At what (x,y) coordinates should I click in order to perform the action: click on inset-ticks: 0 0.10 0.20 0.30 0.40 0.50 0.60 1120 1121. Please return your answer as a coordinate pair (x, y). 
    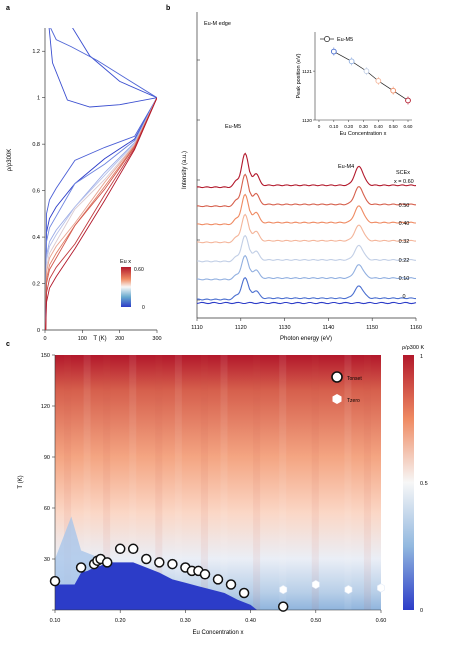
    Looking at the image, I should click on (357, 99).